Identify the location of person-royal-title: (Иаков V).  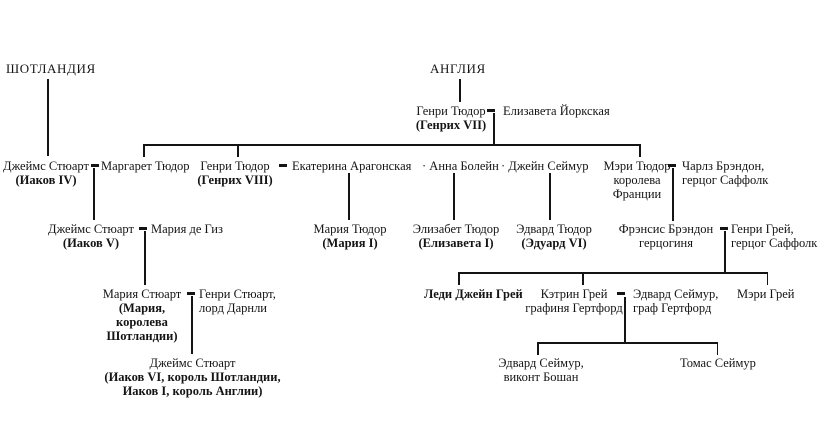
(91, 243).